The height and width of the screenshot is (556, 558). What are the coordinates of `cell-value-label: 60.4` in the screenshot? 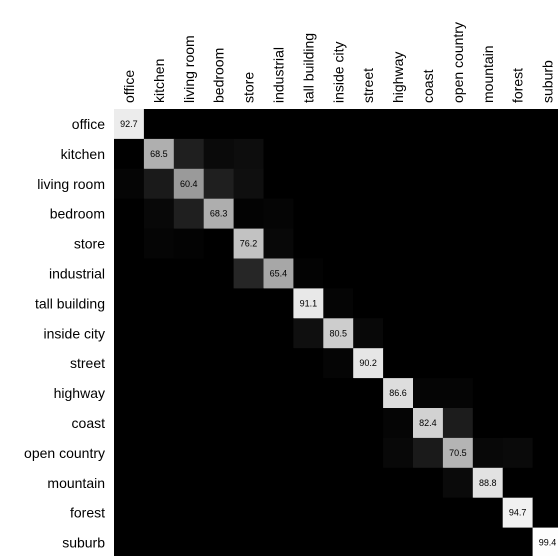 It's located at (189, 184).